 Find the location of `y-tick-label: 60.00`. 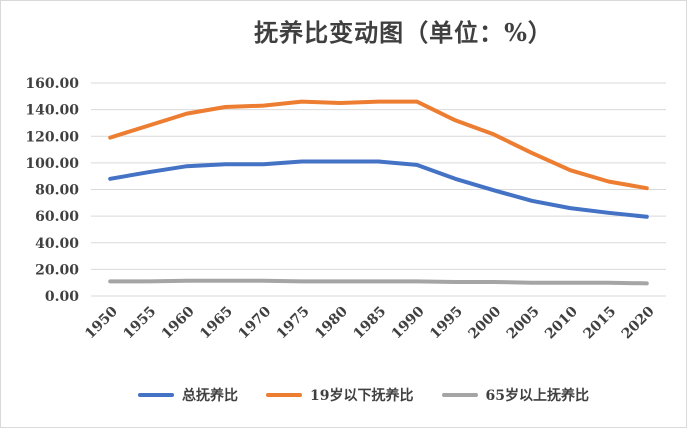

y-tick-label: 60.00 is located at coordinates (57, 217).